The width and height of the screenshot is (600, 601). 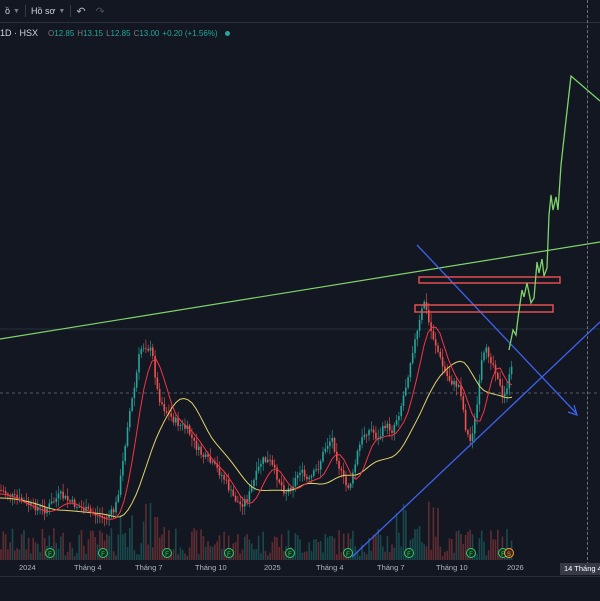 I want to click on bottom-panel, so click(x=300, y=588).